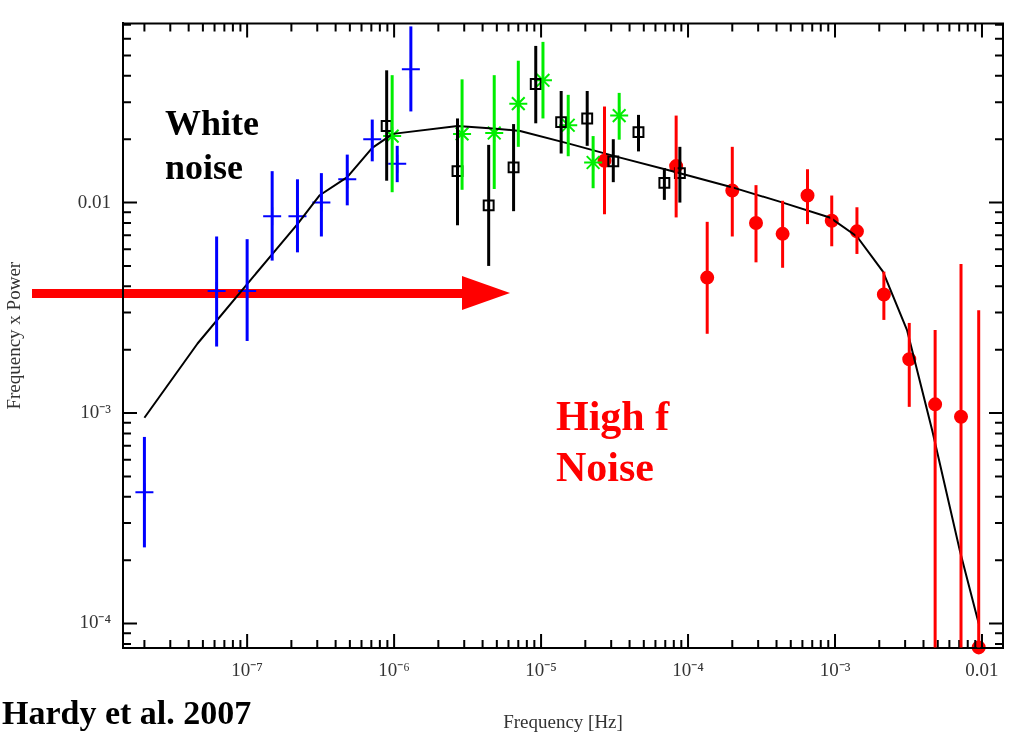 Image resolution: width=1016 pixels, height=738 pixels. What do you see at coordinates (394, 670) in the screenshot?
I see `x-tick-label: 10⁻⁶` at bounding box center [394, 670].